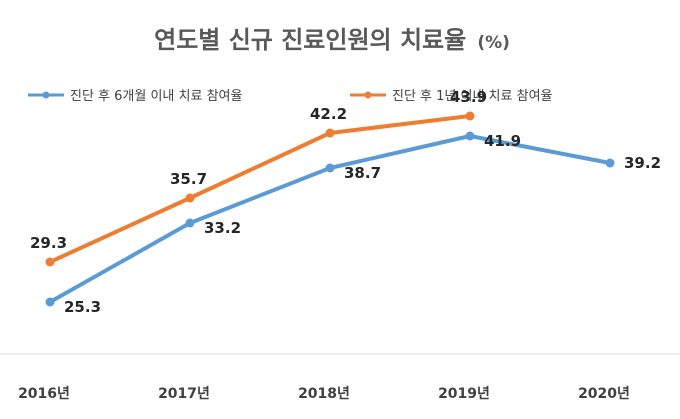  What do you see at coordinates (642, 163) in the screenshot?
I see `data-label: 39.2` at bounding box center [642, 163].